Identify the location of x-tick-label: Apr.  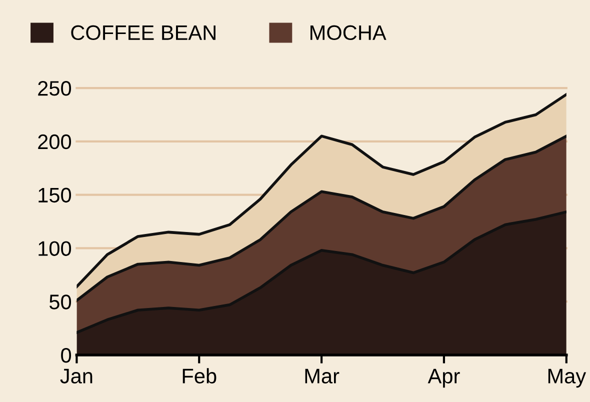
(444, 378).